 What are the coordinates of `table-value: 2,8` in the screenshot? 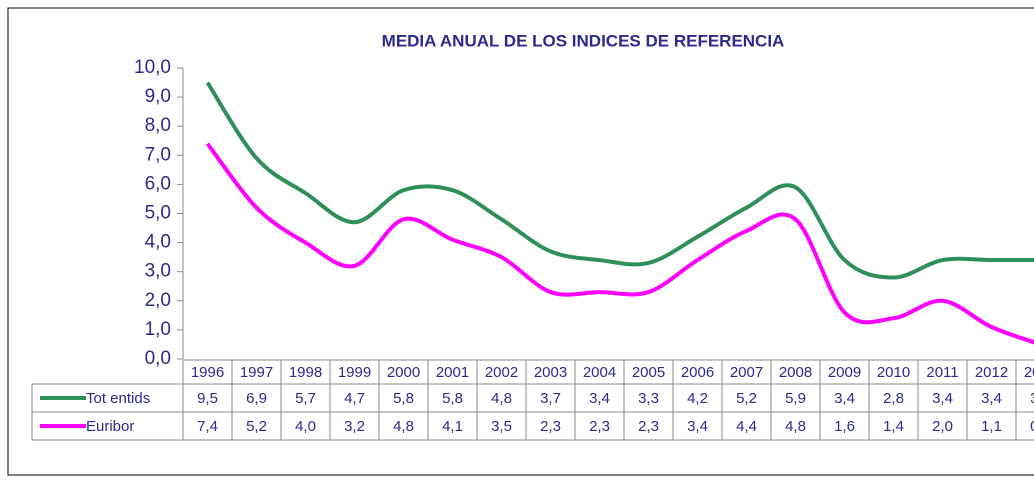 It's located at (893, 398).